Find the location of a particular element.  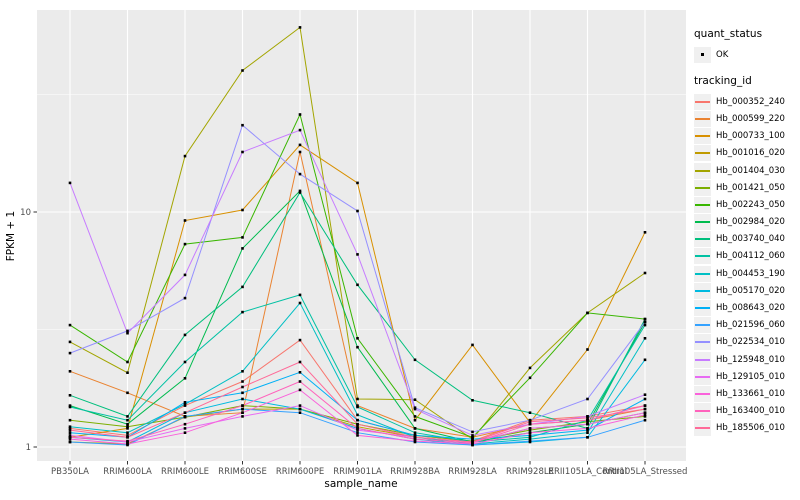

legend-item-label: Hb_001404_030 is located at coordinates (750, 170).